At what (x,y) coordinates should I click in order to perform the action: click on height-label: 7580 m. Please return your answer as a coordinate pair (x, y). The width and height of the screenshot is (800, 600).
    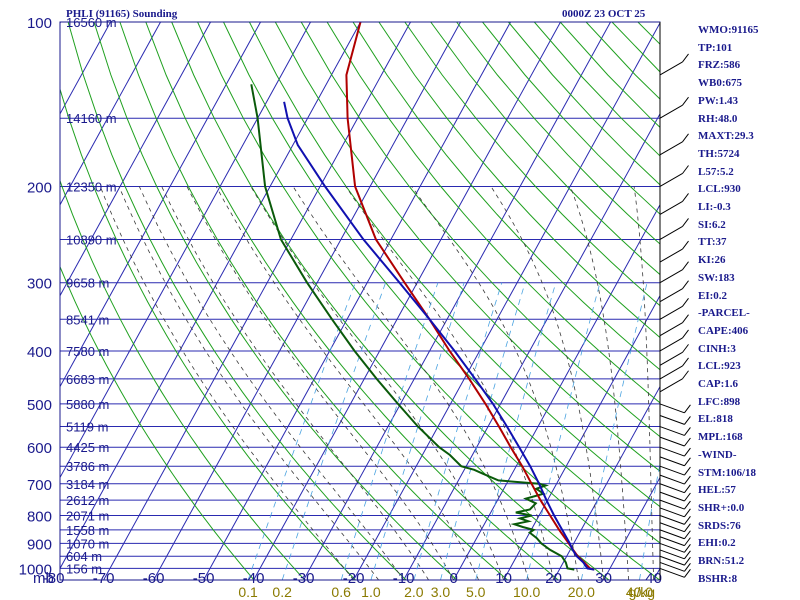
    Looking at the image, I should click on (87, 351).